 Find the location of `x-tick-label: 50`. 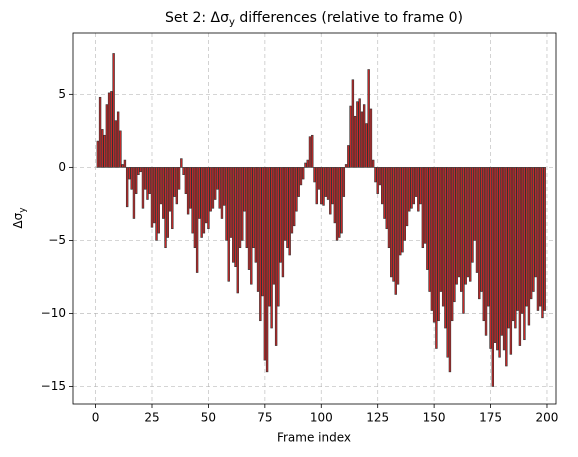

x-tick-label: 50 is located at coordinates (208, 418).